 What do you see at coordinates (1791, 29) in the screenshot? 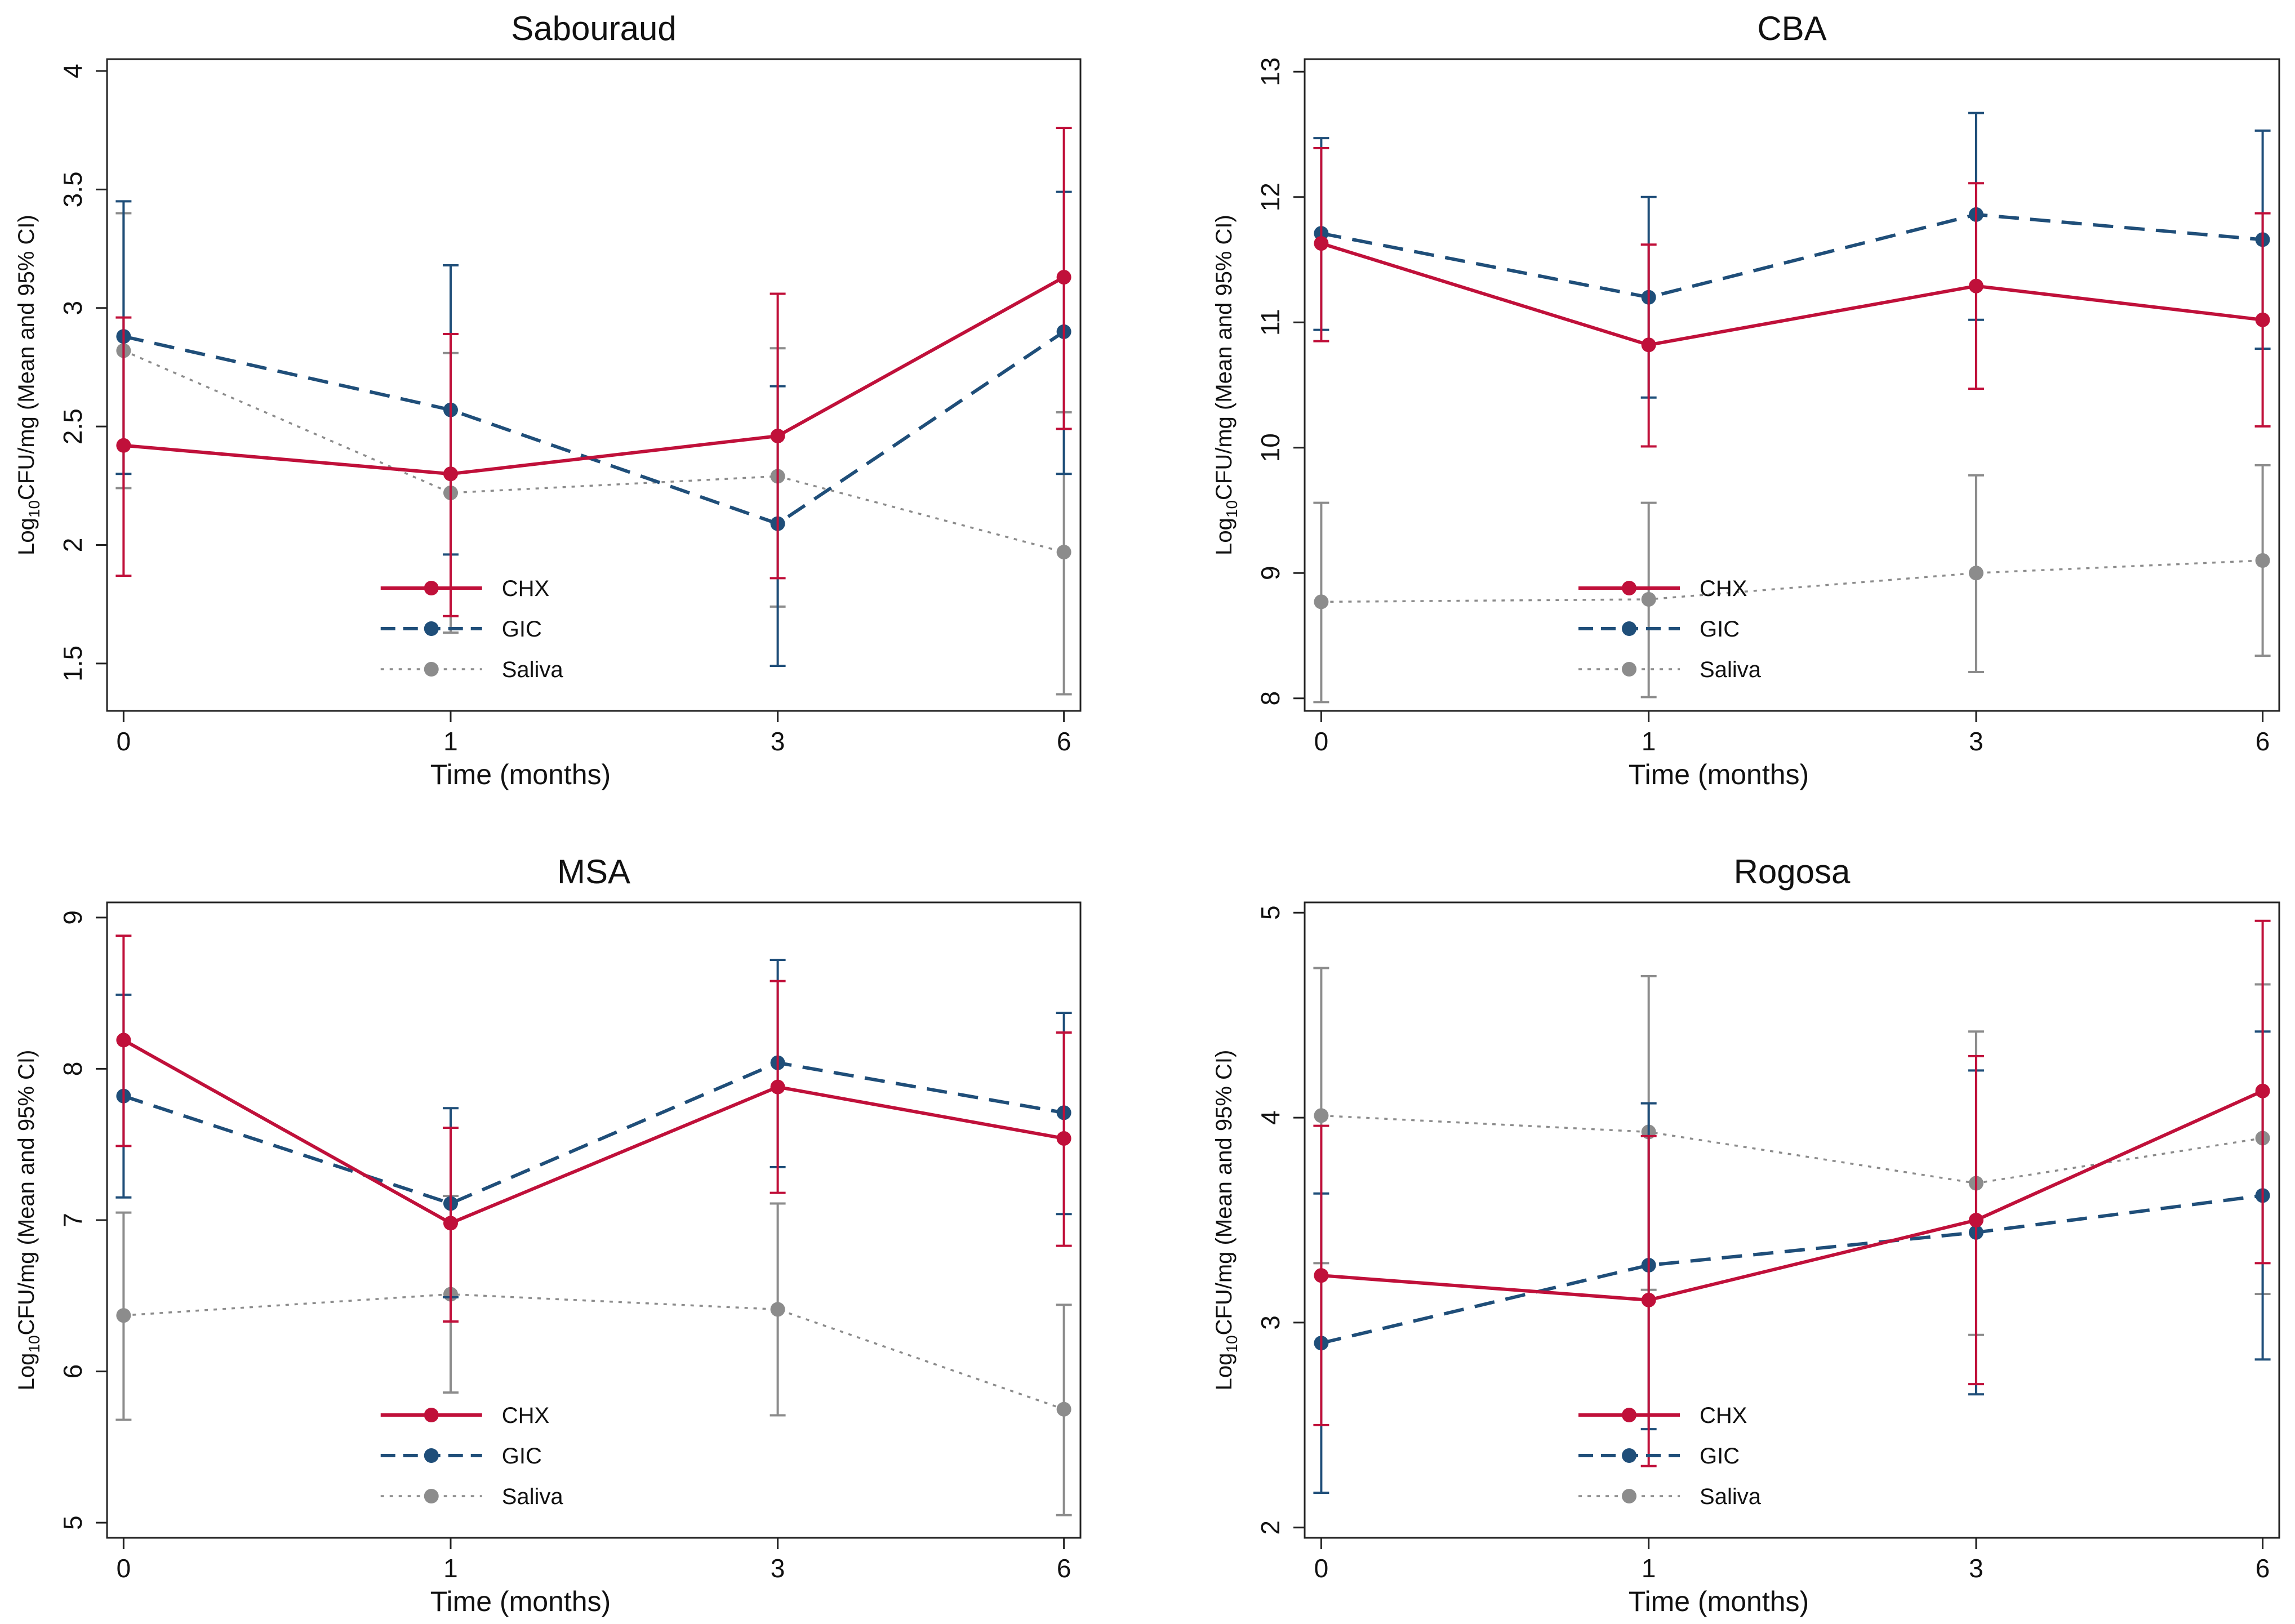
I see `chart-title: CBA` at bounding box center [1791, 29].